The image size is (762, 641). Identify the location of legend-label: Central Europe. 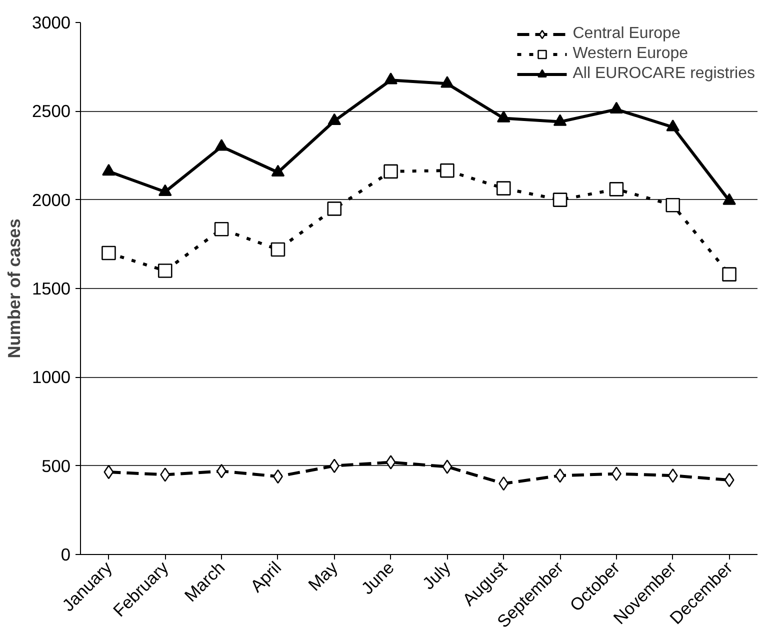
(626, 34).